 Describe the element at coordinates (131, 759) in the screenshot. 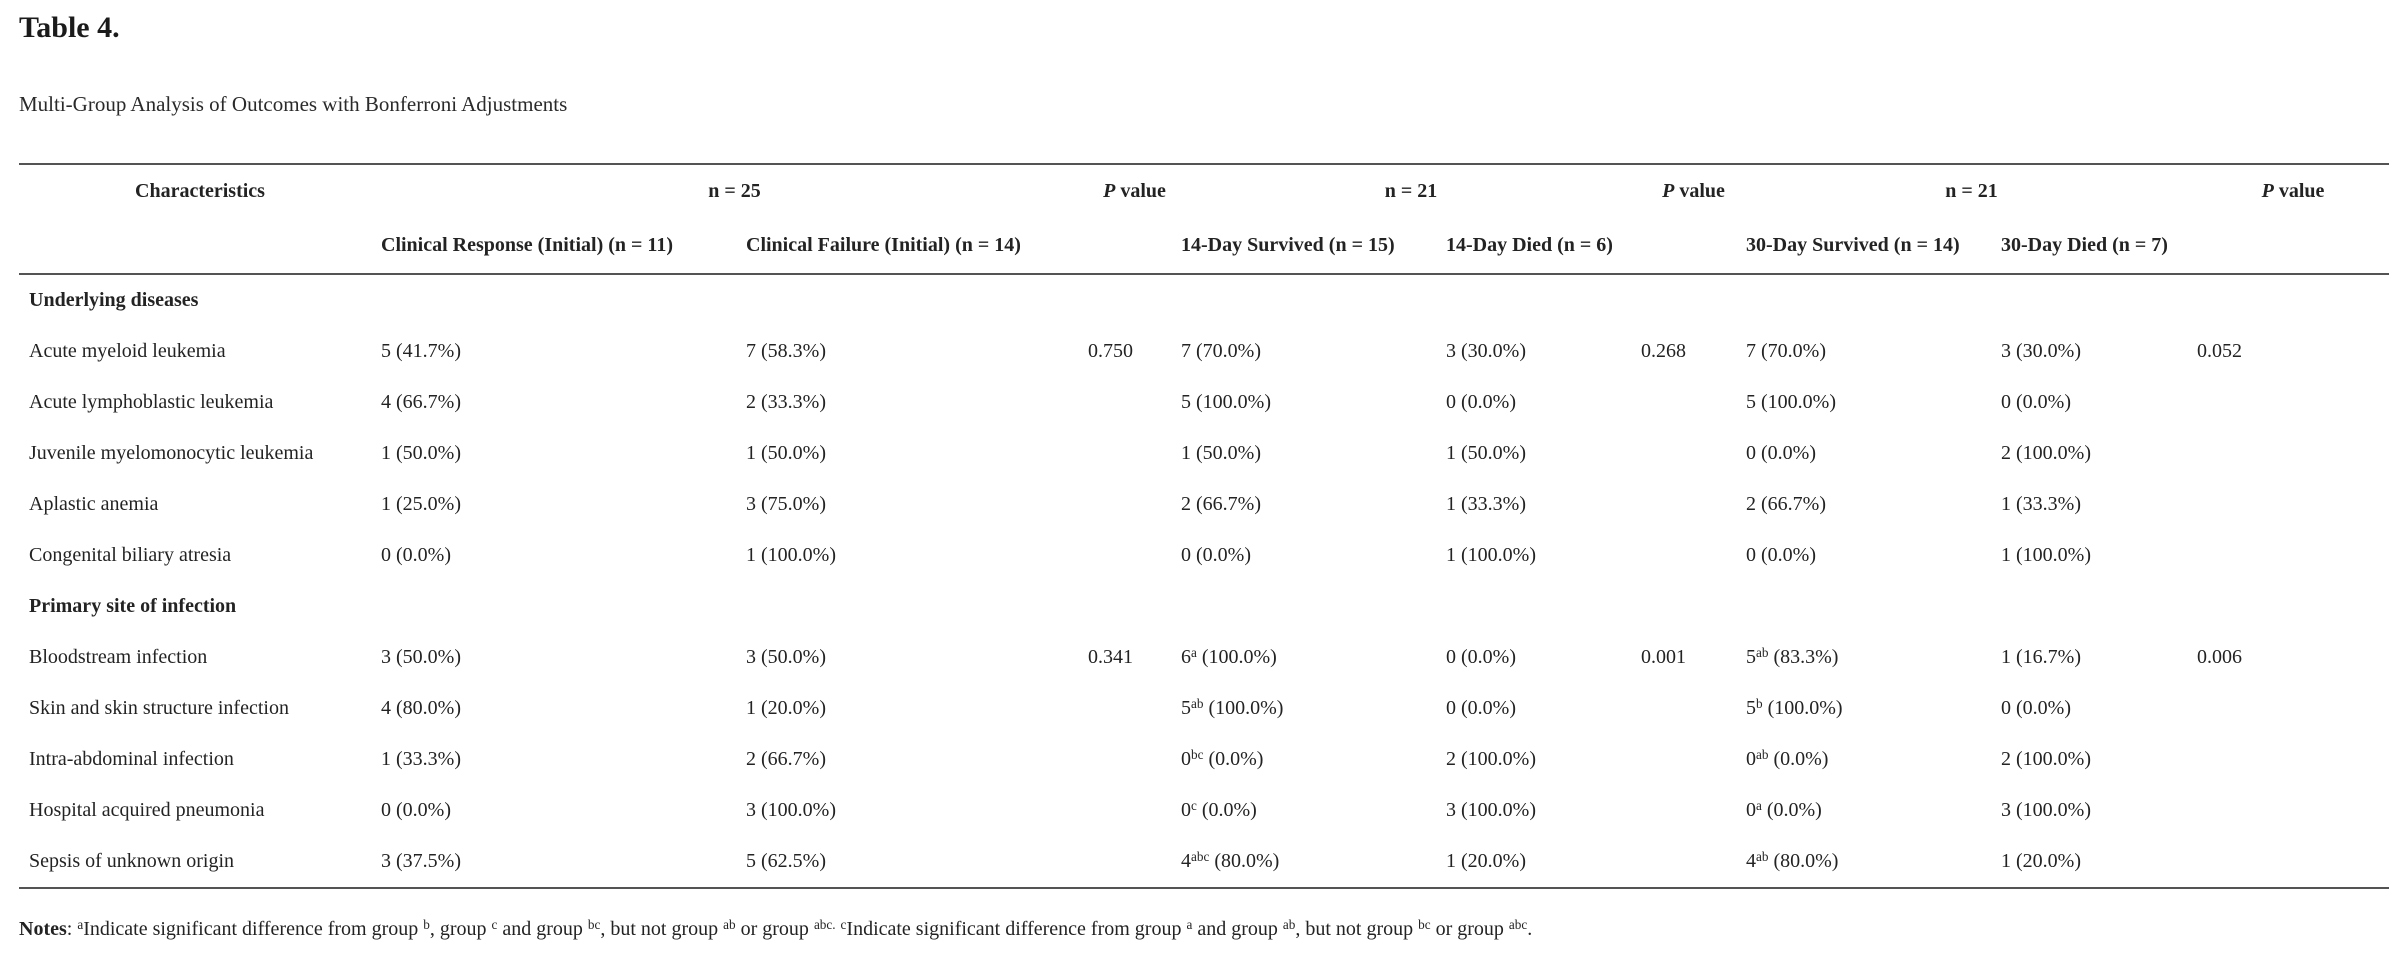

I see `row-label: Intra-abdominal infection` at that location.